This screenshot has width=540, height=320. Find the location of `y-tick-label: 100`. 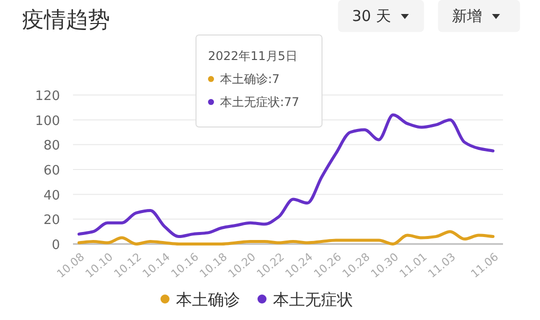

y-tick-label: 100 is located at coordinates (47, 121).